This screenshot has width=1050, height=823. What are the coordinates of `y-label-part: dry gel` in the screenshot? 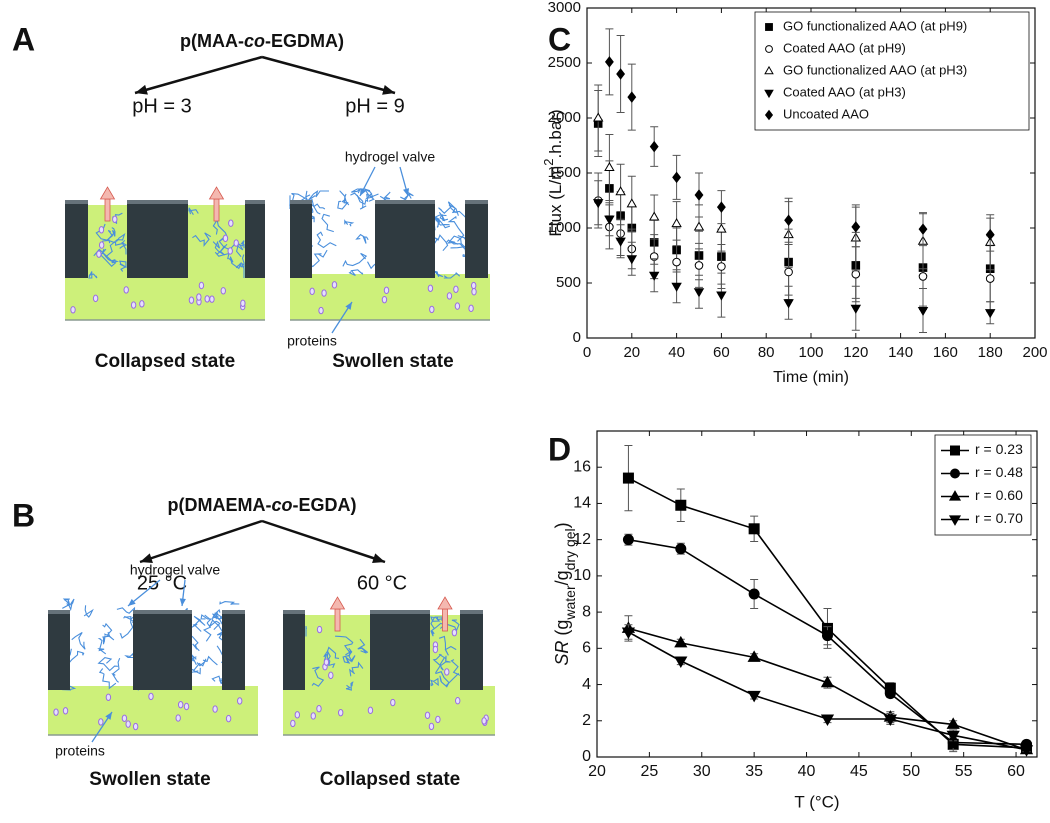 It's located at (570, 549).